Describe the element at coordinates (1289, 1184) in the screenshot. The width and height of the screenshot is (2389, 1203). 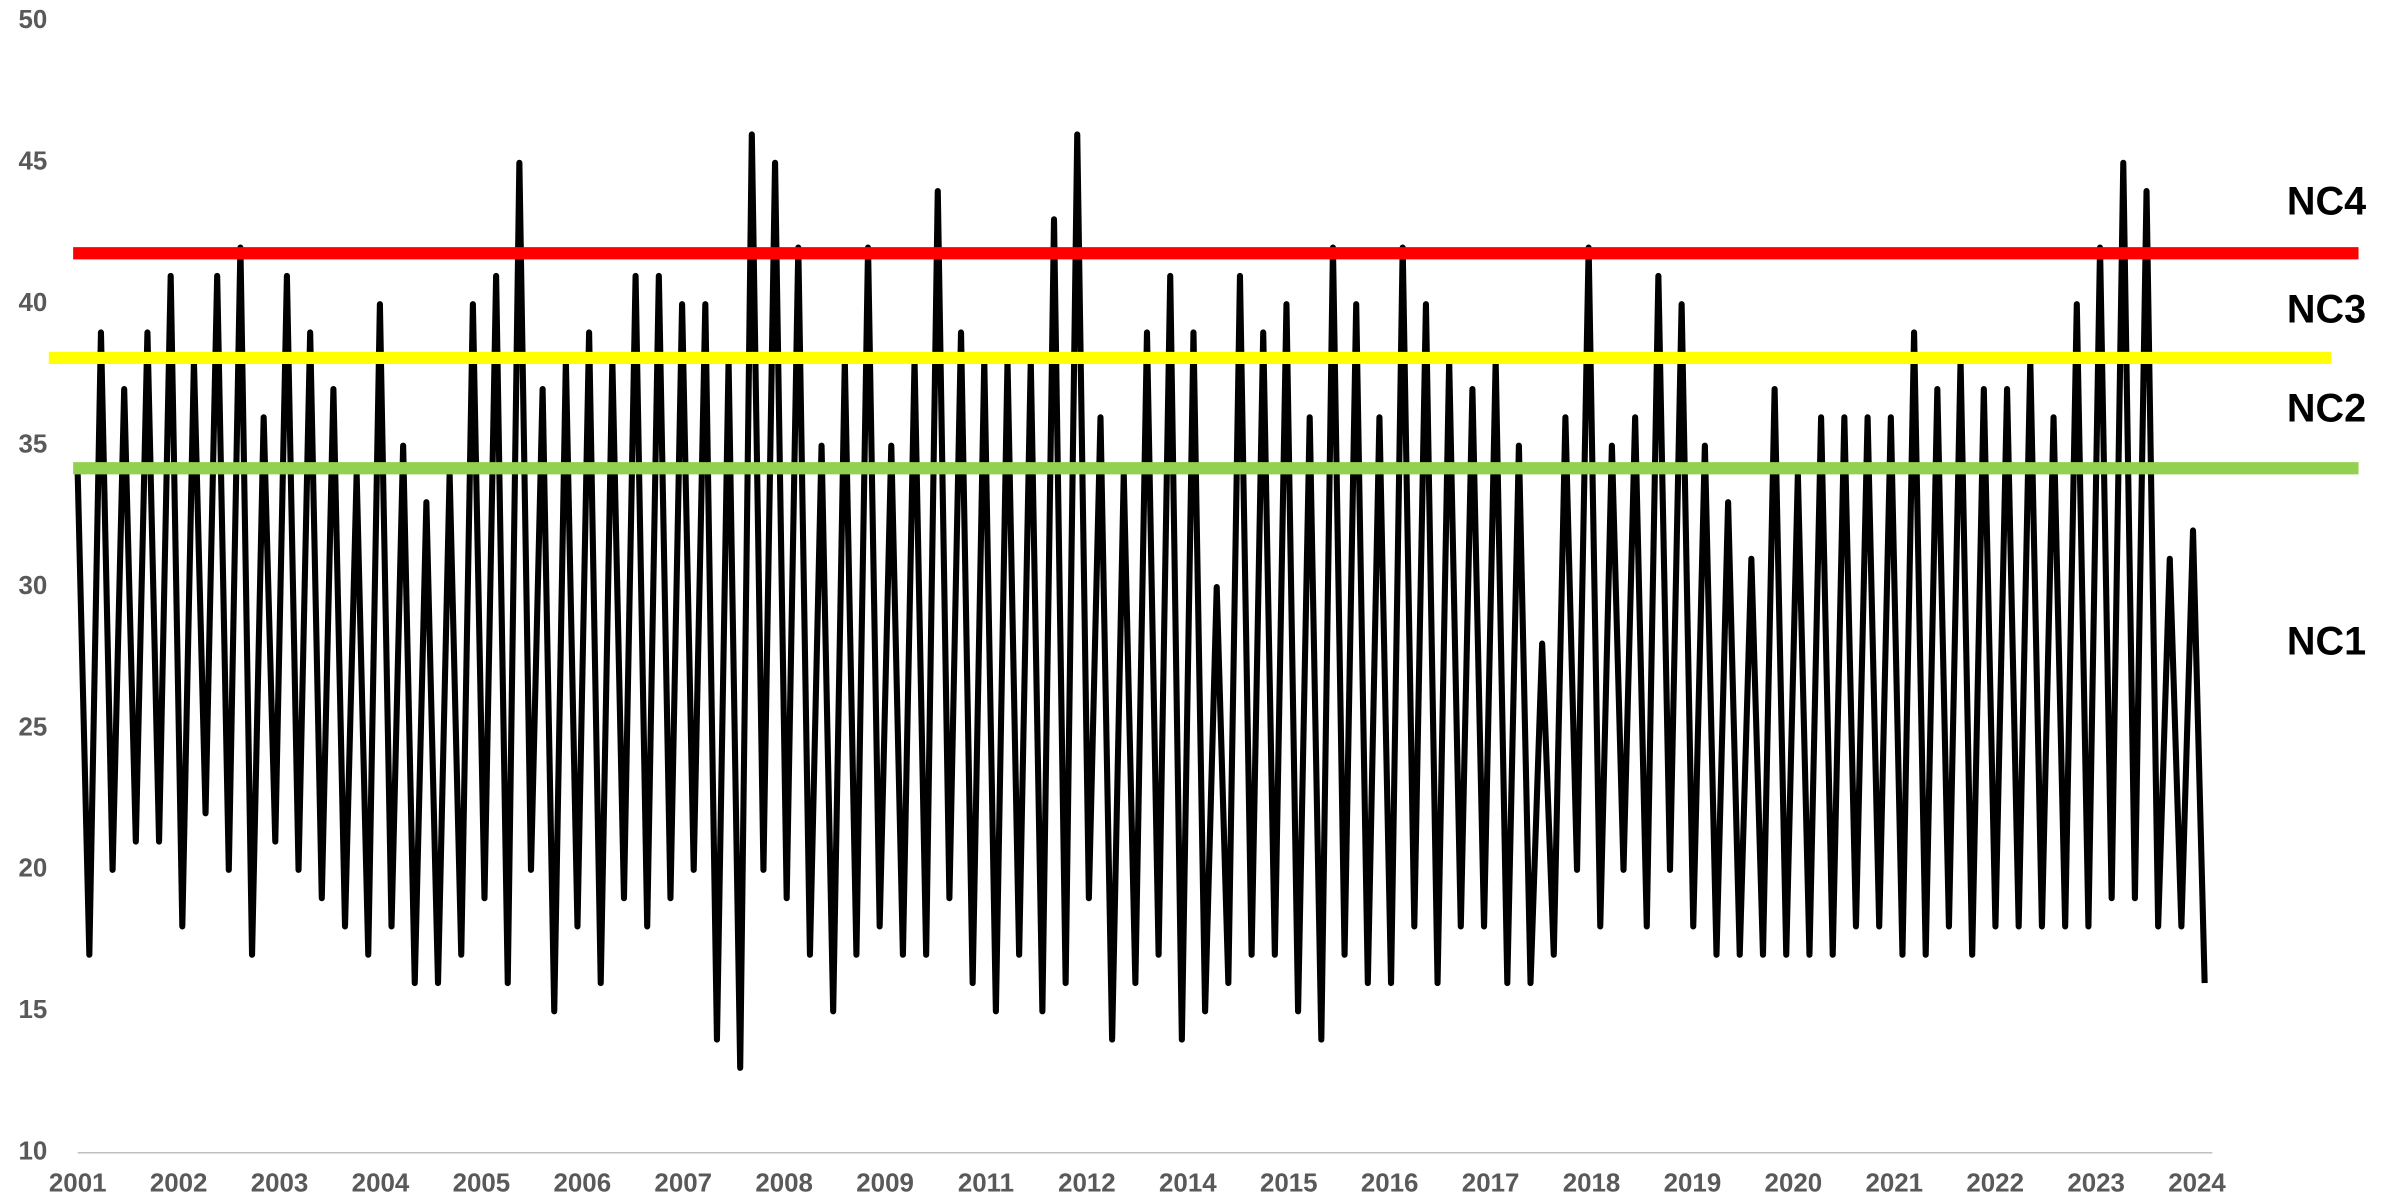
I see `x-tick-label: 2015` at that location.